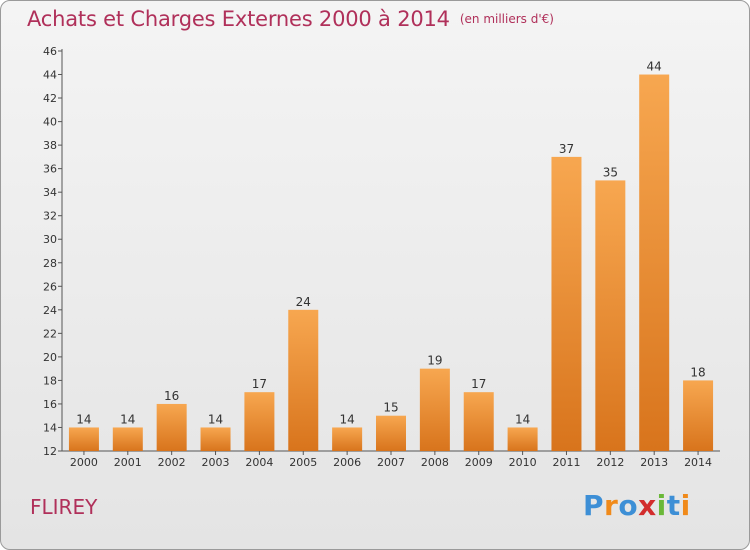 The height and width of the screenshot is (550, 750). What do you see at coordinates (84, 462) in the screenshot?
I see `x-tick-label: 2000` at bounding box center [84, 462].